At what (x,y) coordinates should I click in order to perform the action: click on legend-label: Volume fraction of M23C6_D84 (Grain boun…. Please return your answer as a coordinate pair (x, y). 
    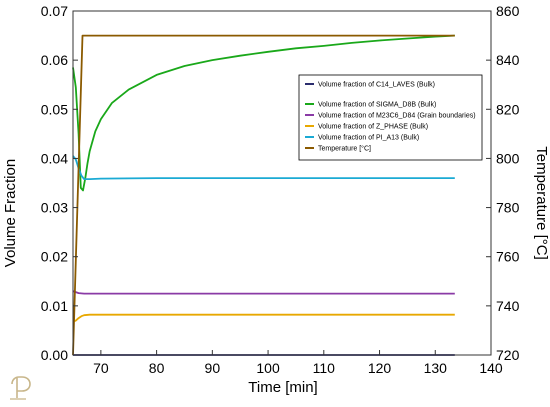
    Looking at the image, I should click on (397, 116).